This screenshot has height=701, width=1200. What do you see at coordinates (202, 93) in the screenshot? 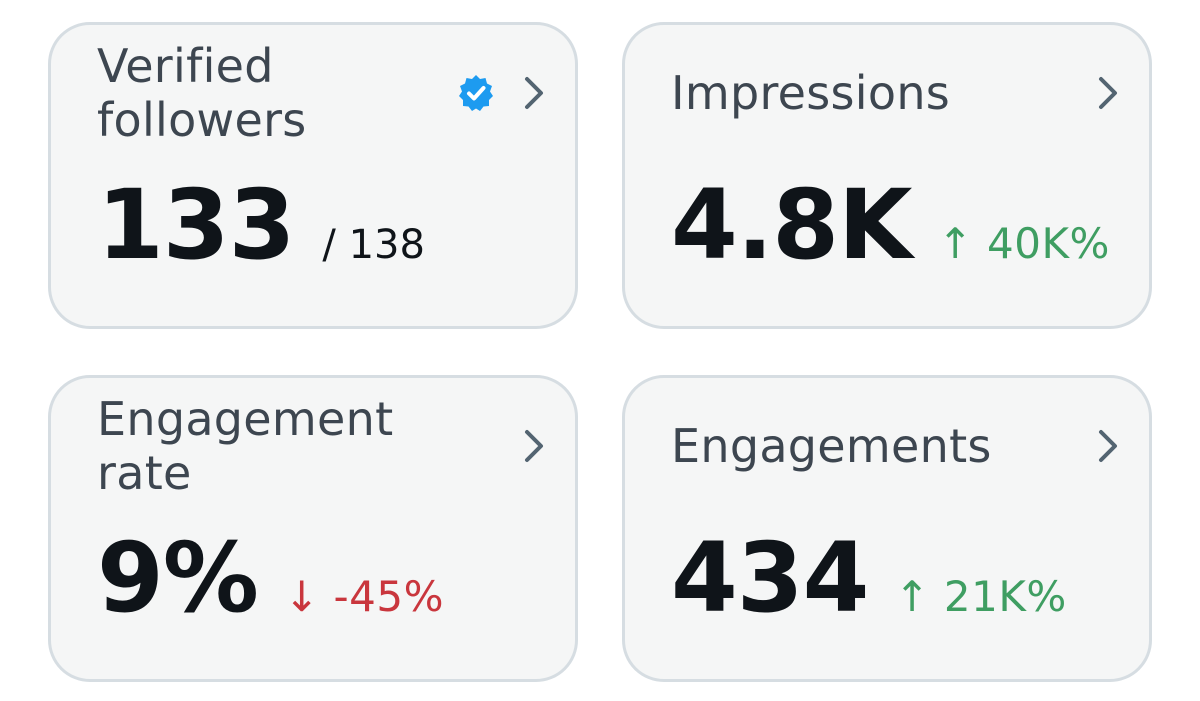
I see `verified-followers-title: Verified followers` at bounding box center [202, 93].